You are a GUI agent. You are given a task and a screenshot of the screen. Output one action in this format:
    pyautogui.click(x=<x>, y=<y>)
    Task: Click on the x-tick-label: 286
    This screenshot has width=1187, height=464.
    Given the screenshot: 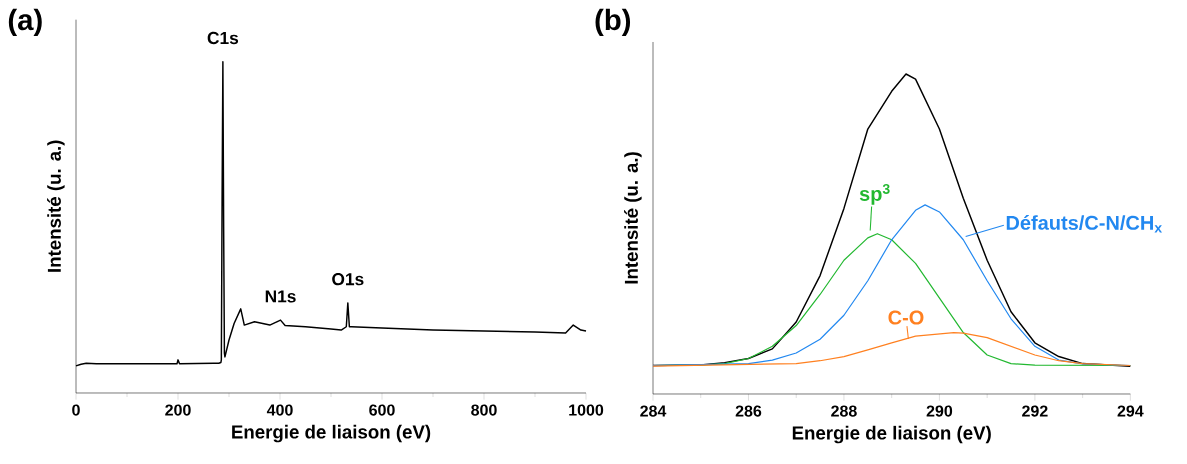 What is the action you would take?
    pyautogui.click(x=748, y=411)
    